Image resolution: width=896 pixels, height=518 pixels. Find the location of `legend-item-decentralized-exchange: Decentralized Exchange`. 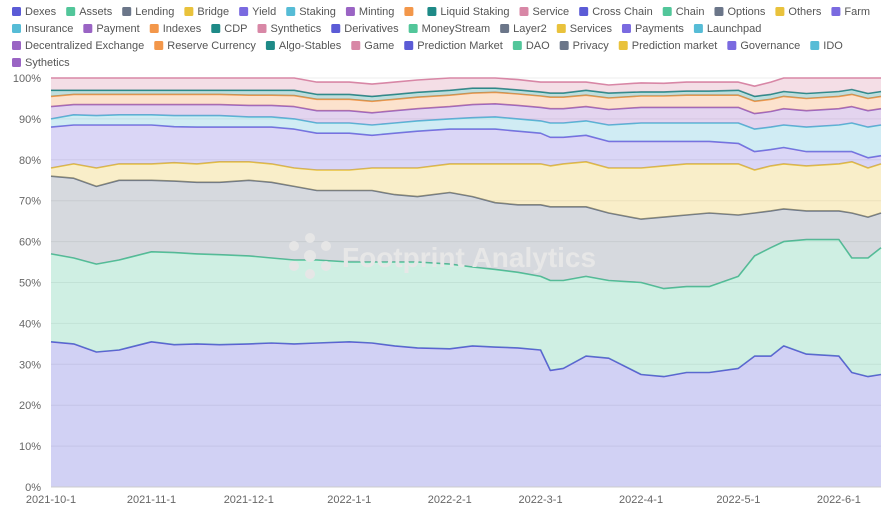

legend-item-decentralized-exchange: Decentralized Exchange is located at coordinates (78, 46).